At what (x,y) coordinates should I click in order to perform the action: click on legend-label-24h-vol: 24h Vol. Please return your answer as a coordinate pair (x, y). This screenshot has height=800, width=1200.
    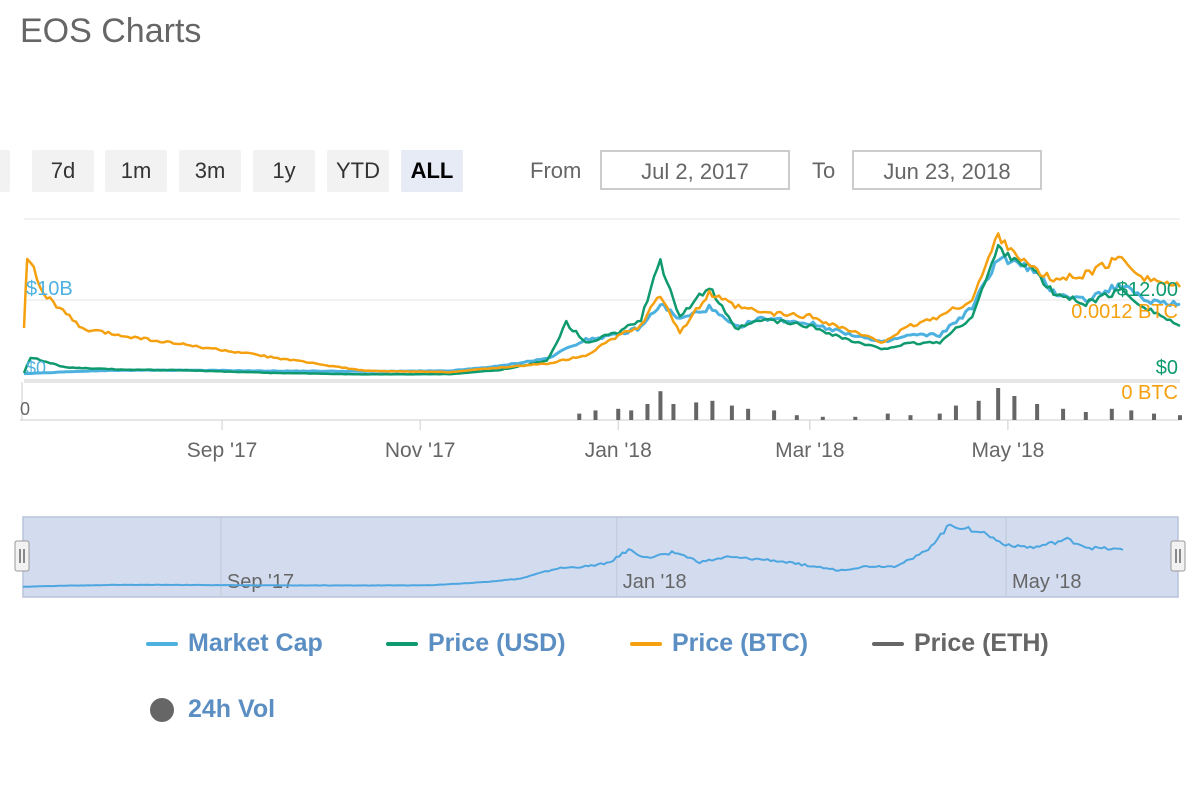
    Looking at the image, I should click on (232, 709).